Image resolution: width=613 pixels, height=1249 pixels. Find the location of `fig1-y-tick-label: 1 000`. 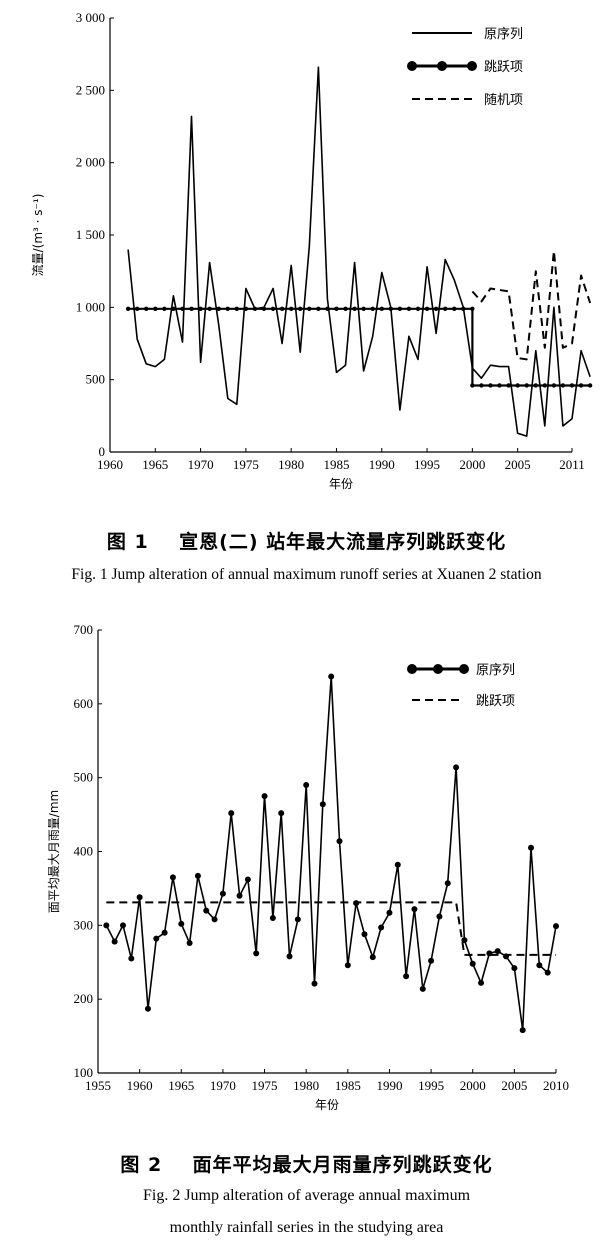

fig1-y-tick-label: 1 000 is located at coordinates (90, 306).